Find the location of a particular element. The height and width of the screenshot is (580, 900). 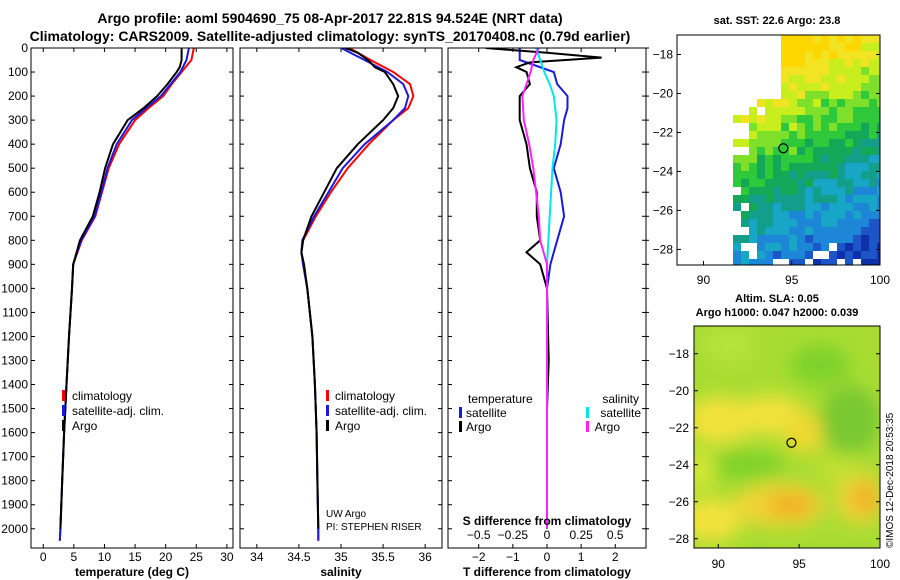

sst-xtick-label: 100 is located at coordinates (880, 280).